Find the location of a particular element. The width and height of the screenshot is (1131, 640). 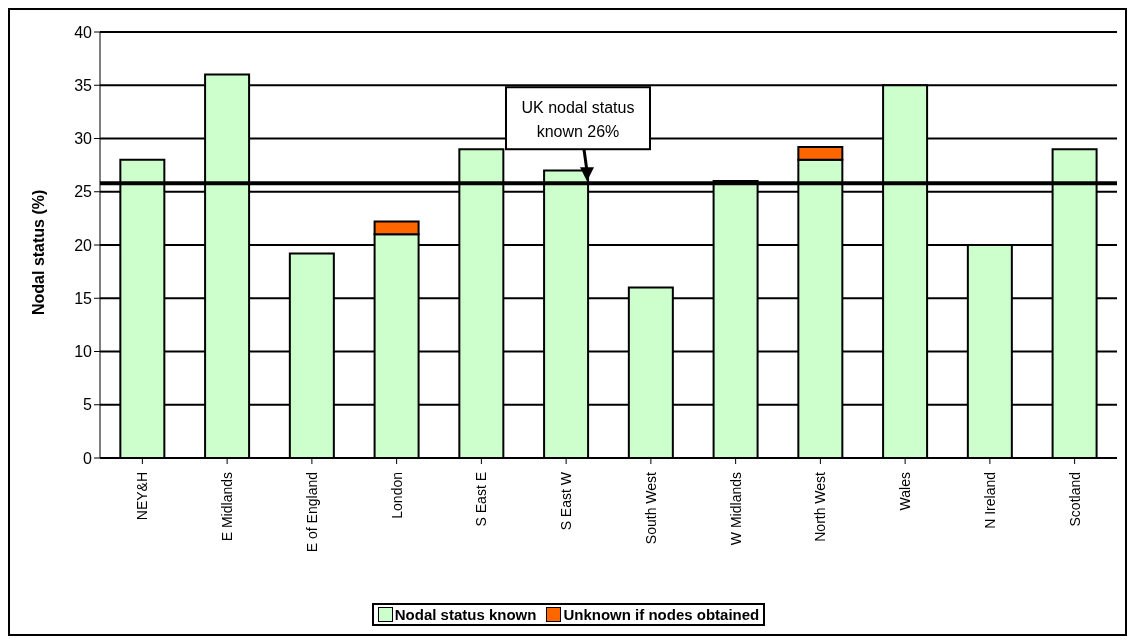

x-tick-label: N Ireland is located at coordinates (989, 500).